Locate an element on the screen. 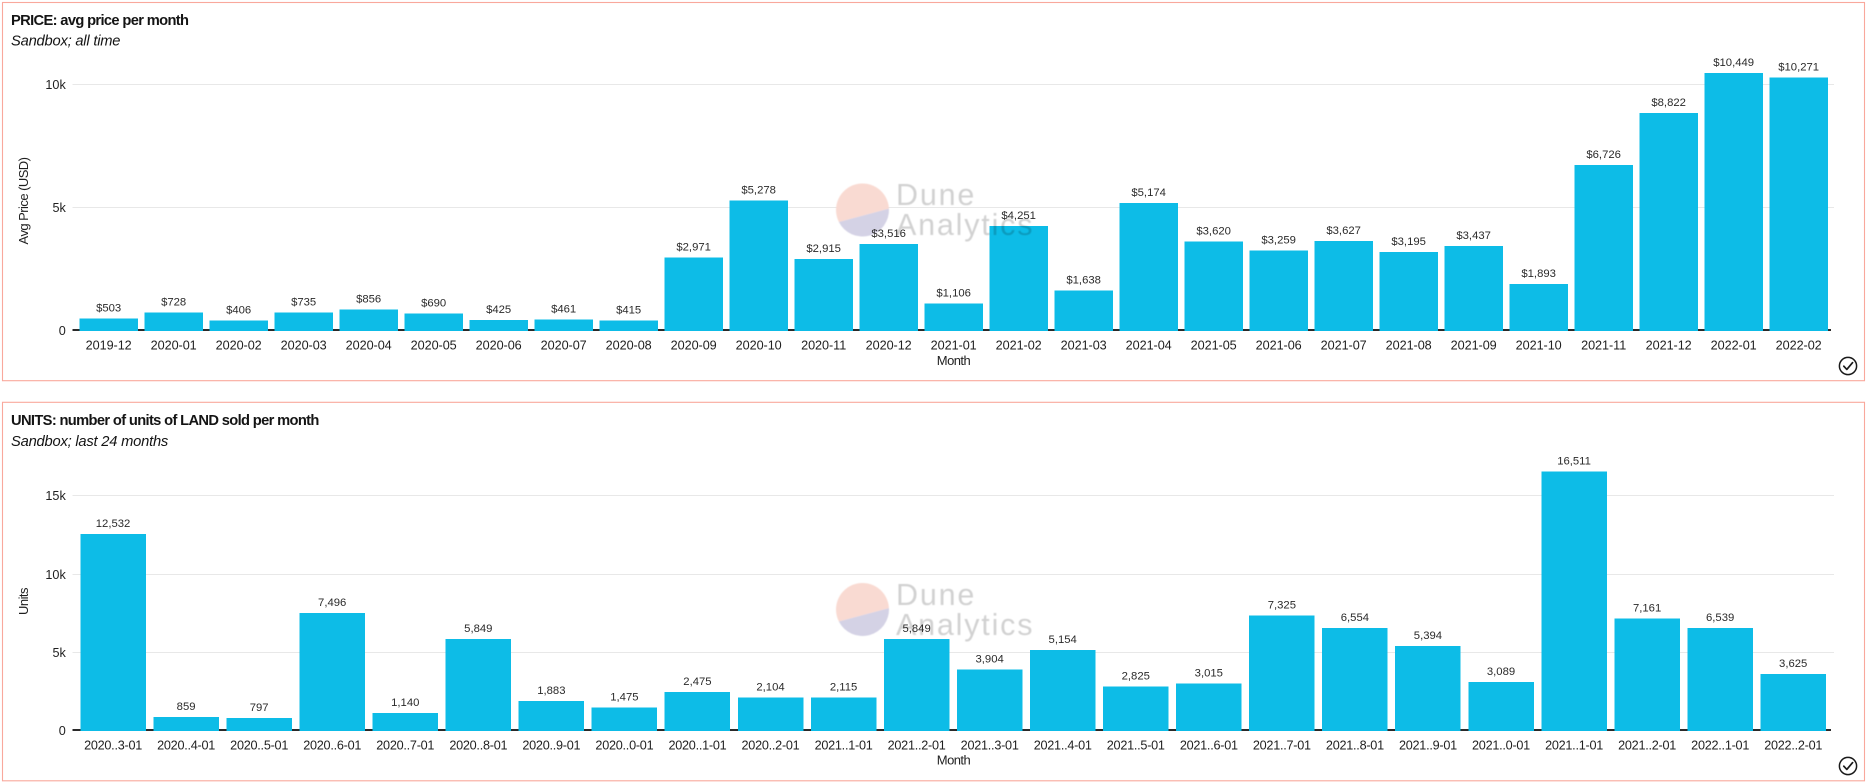 The height and width of the screenshot is (782, 1866). svg-text: Analytics is located at coordinates (965, 225).